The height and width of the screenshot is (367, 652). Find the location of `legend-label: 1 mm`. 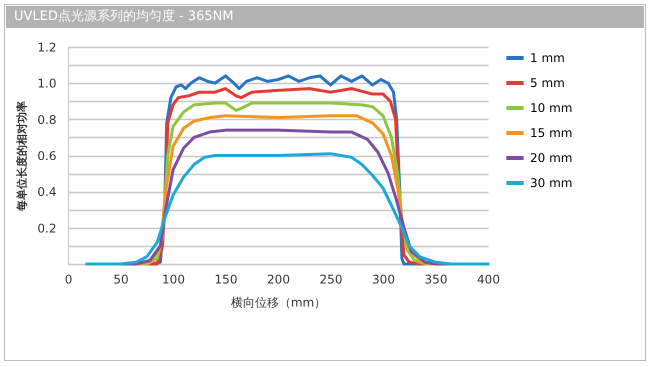

legend-label: 1 mm is located at coordinates (547, 58).